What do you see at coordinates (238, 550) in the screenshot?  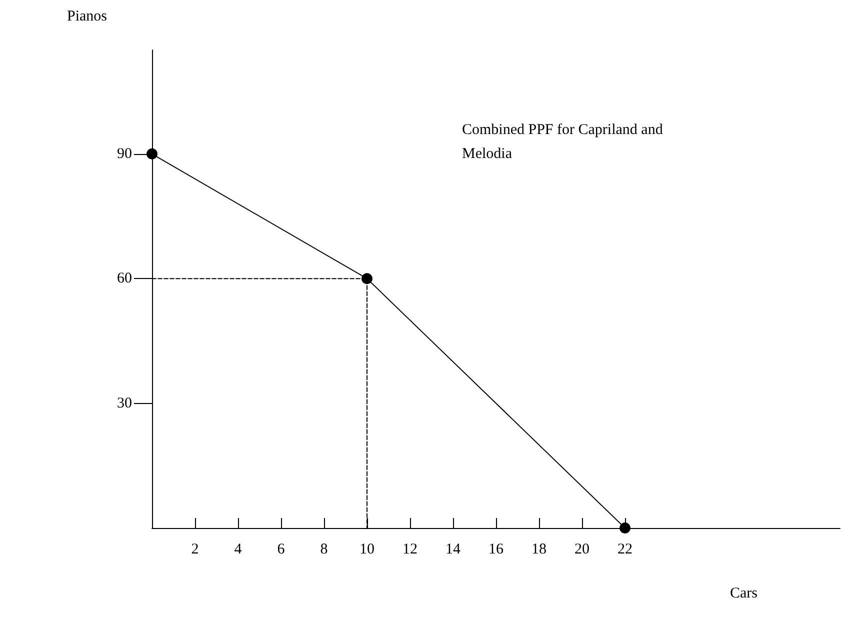 I see `x-tick-label: 4` at bounding box center [238, 550].